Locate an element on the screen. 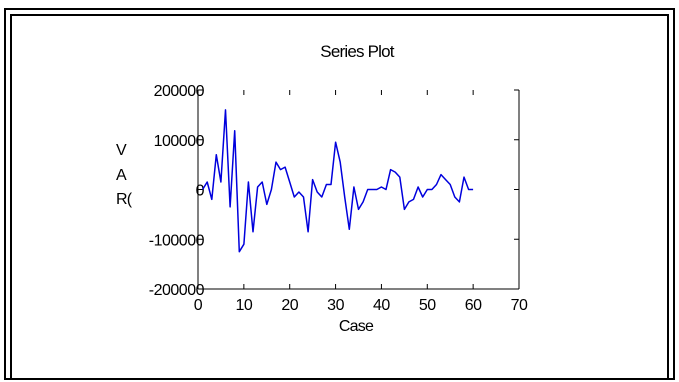 This screenshot has height=382, width=679. y-tick-label: -100000 is located at coordinates (177, 240).